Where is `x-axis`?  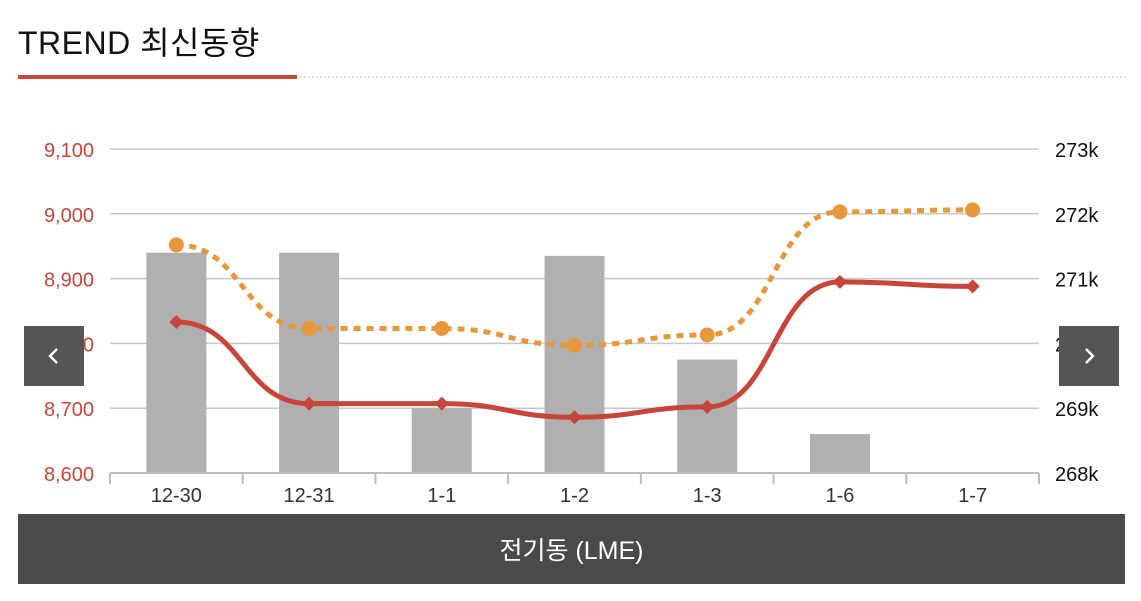 x-axis is located at coordinates (574, 478).